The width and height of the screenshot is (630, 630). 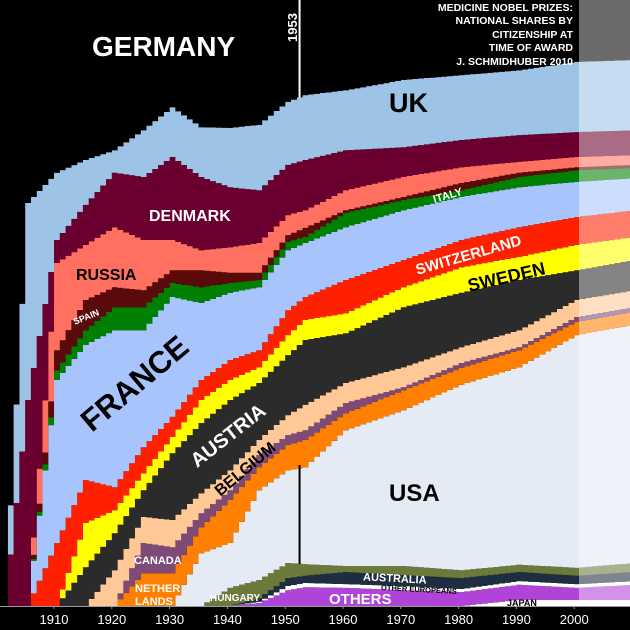 I want to click on title-line: NATIONAL SHARES BY, so click(x=514, y=21).